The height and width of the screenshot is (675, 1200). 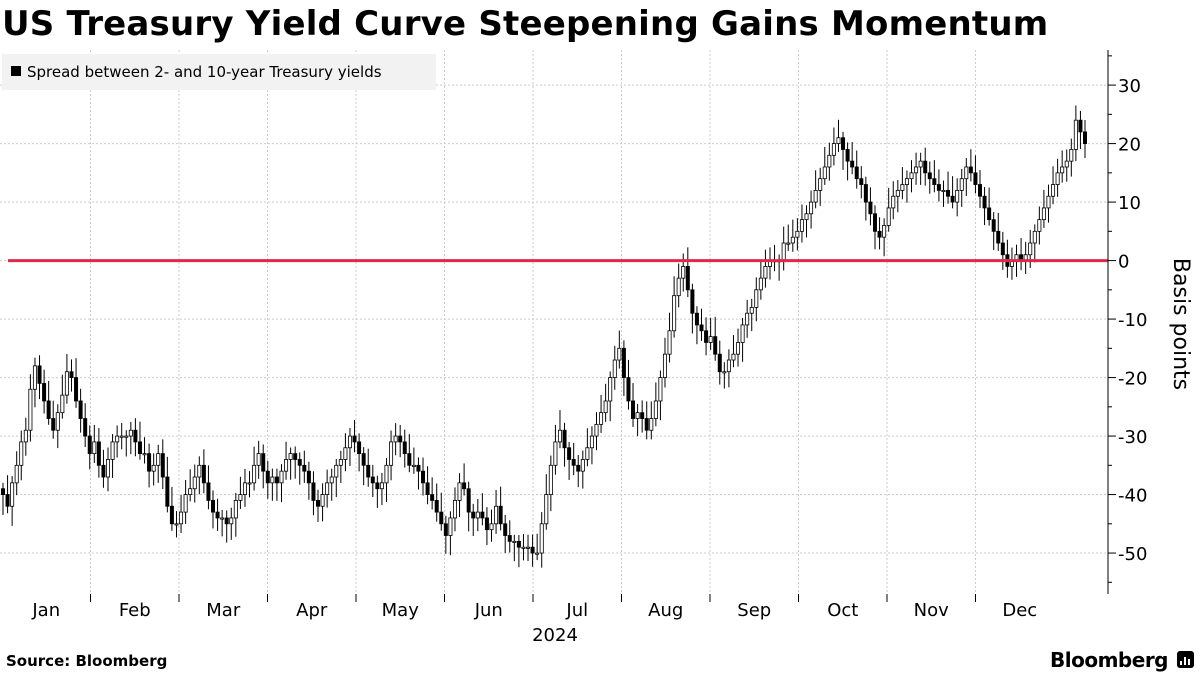 I want to click on x-tick-label: Jul, so click(x=576, y=610).